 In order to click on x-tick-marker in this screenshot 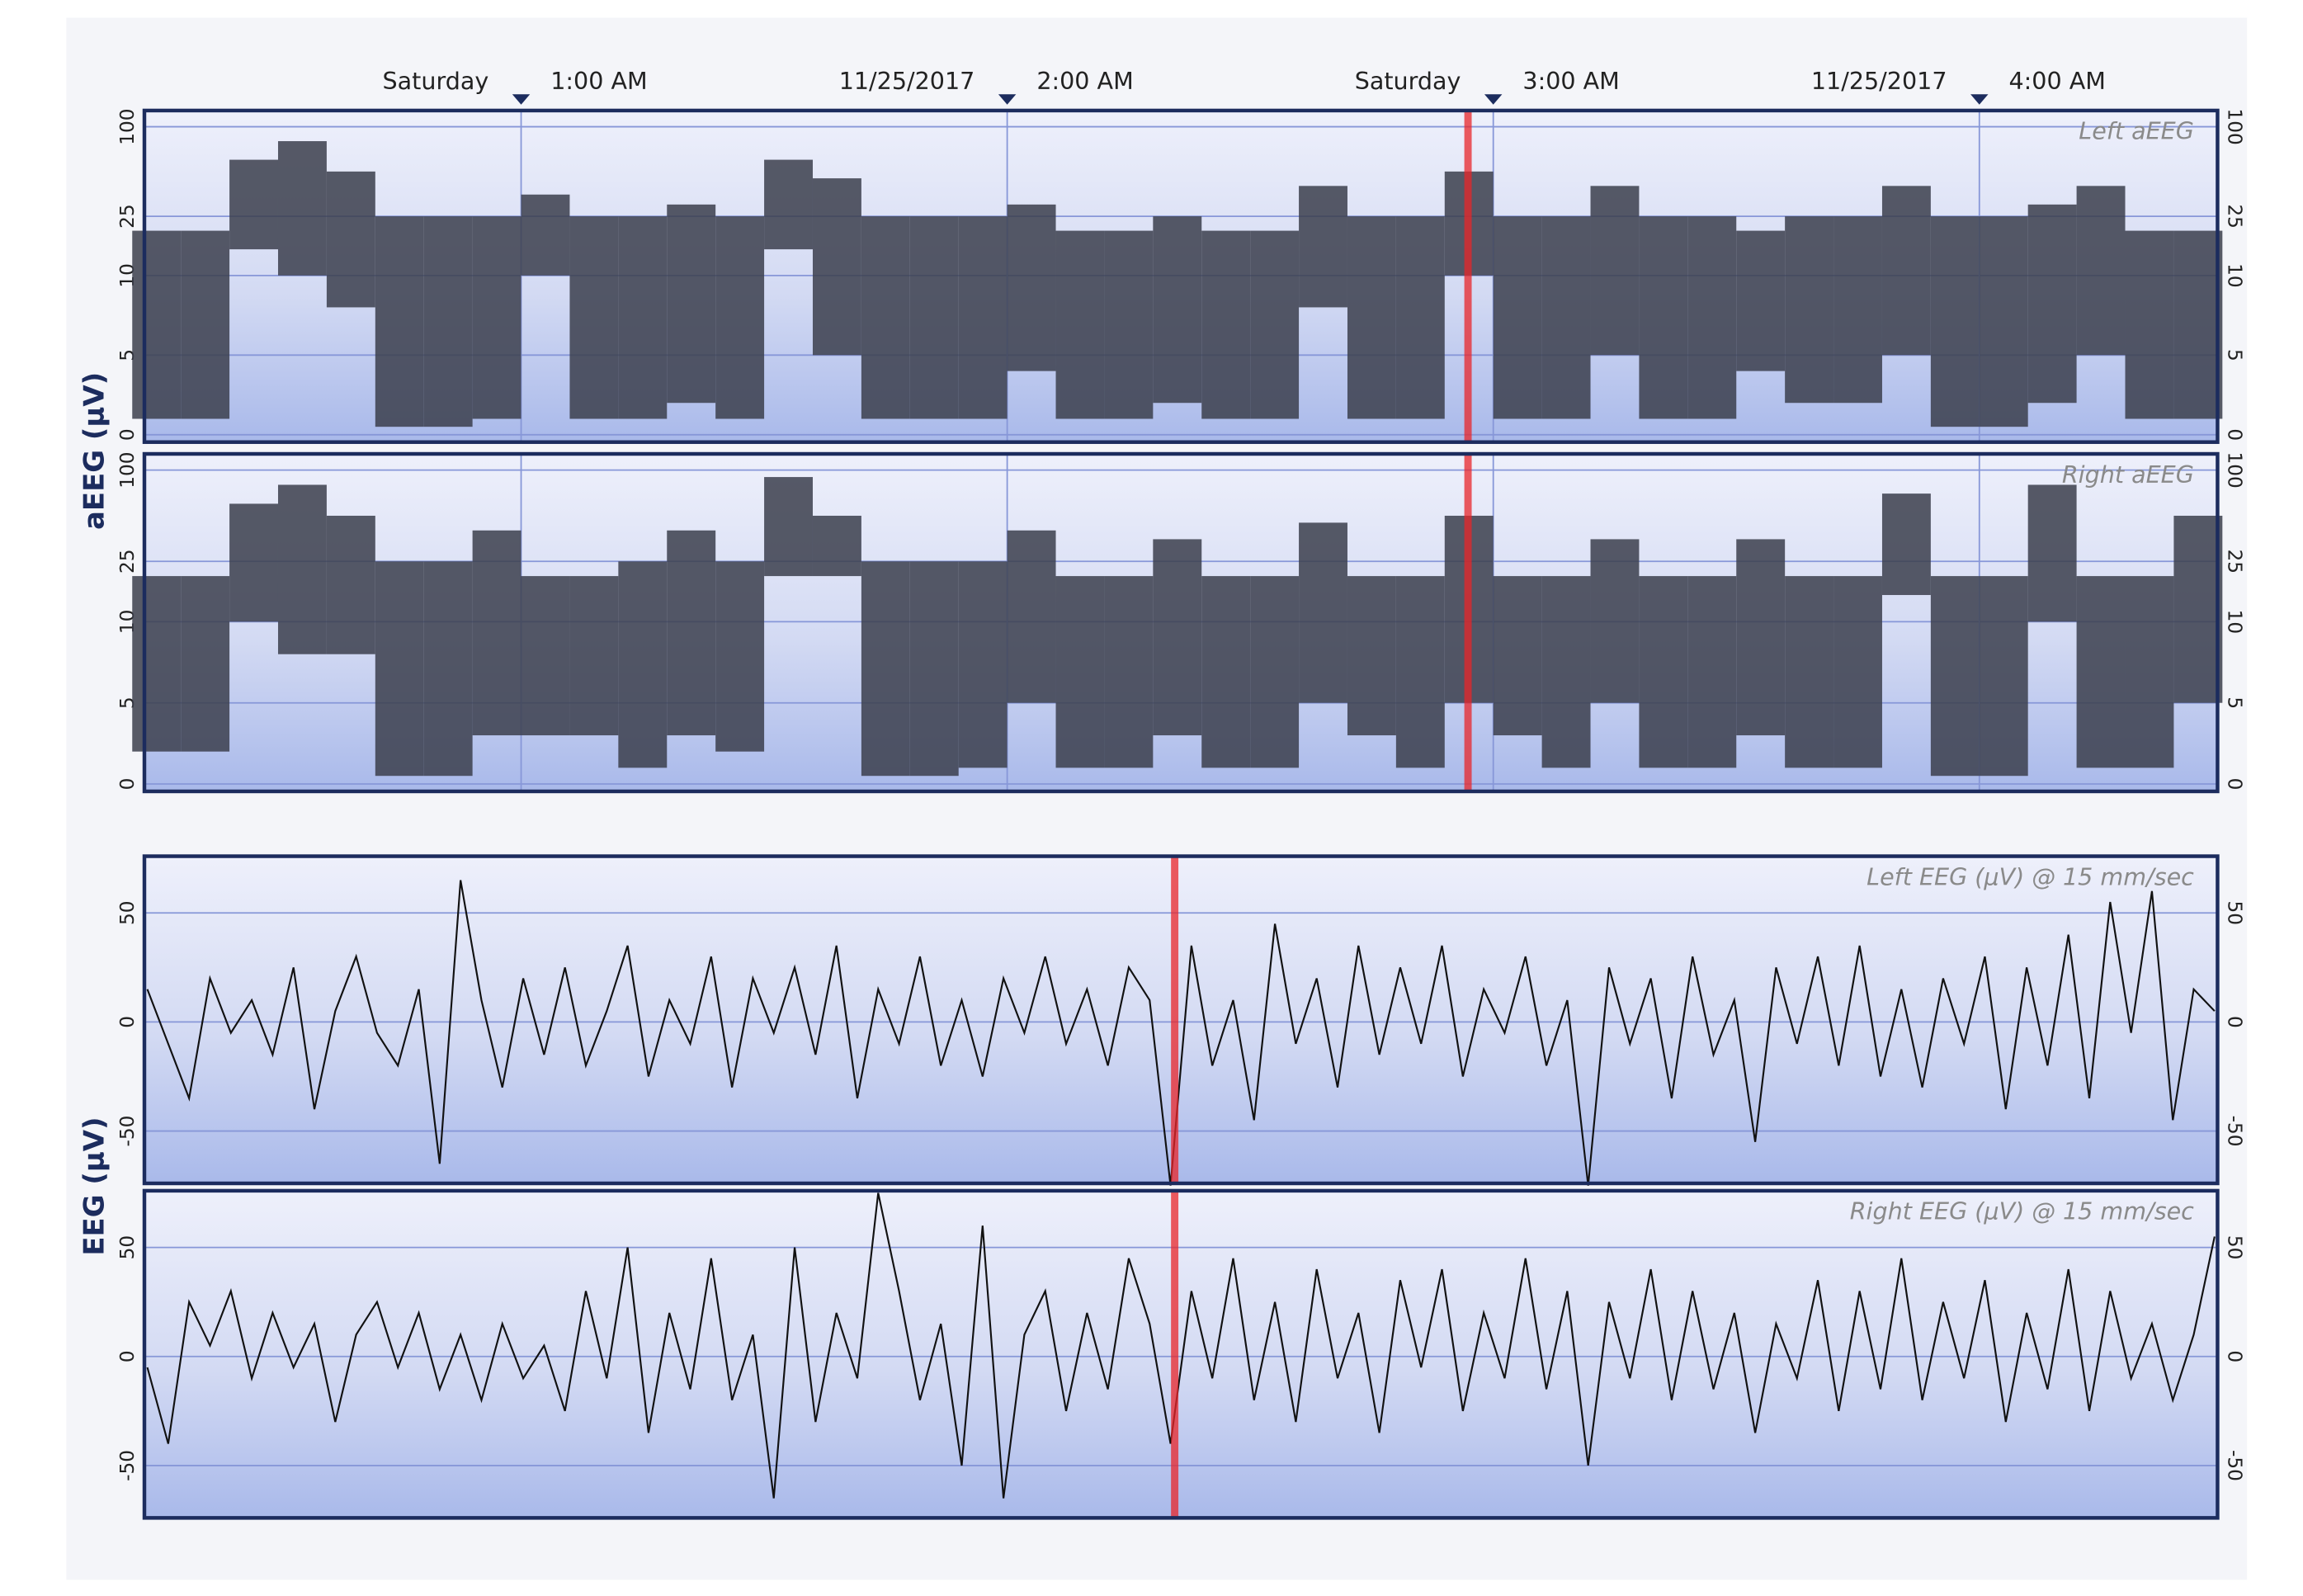, I will do `click(1007, 99)`.